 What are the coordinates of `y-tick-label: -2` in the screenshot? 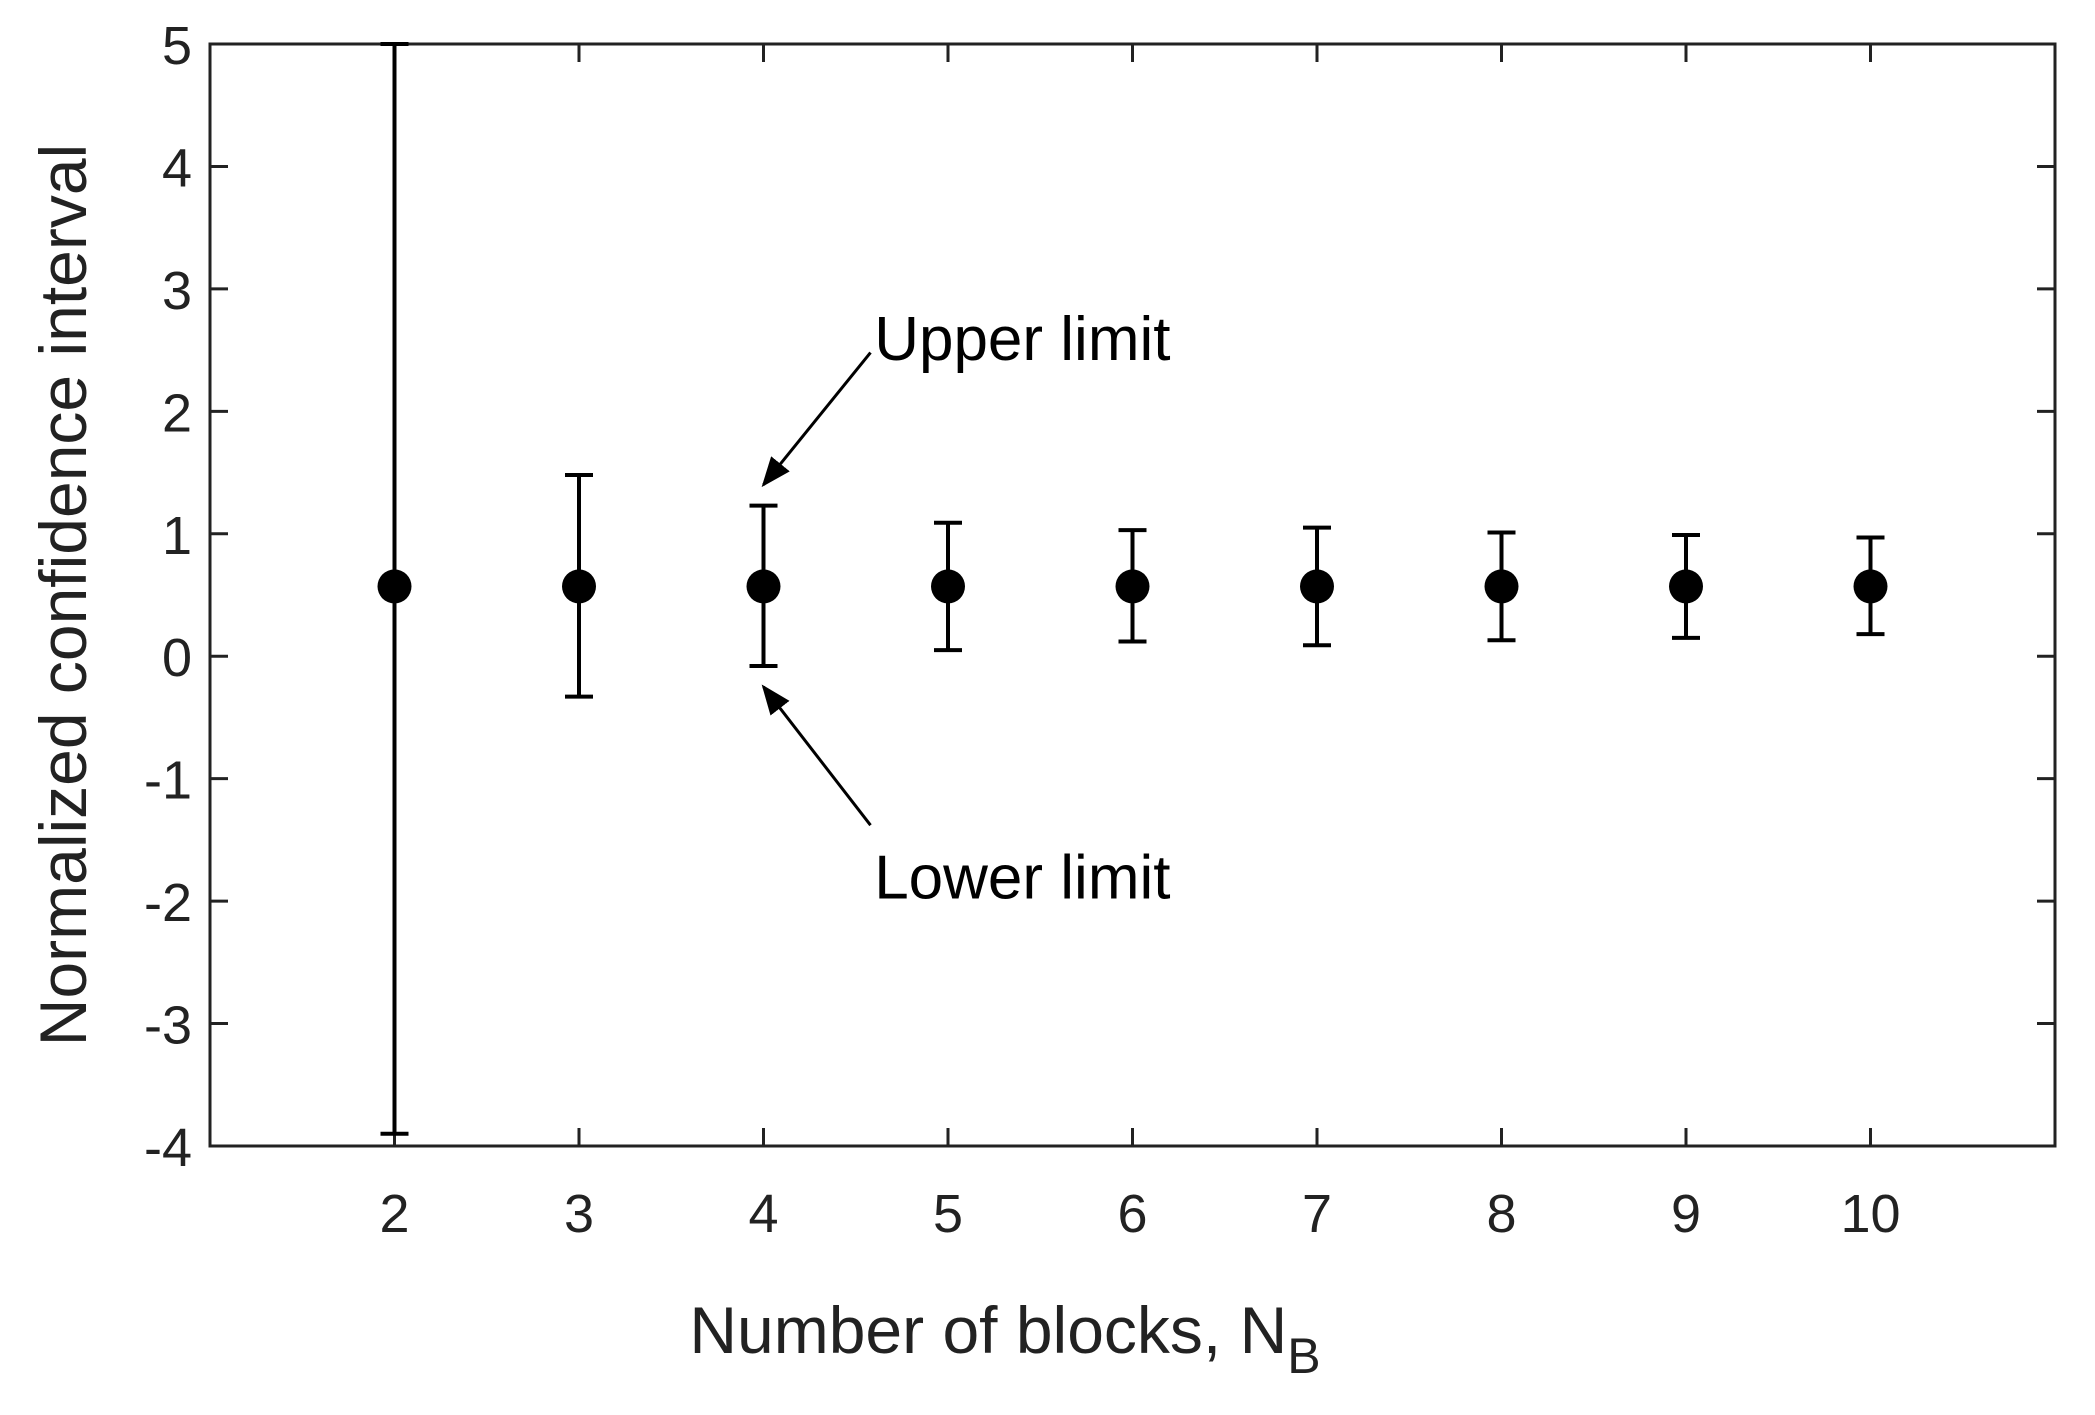 It's located at (168, 903).